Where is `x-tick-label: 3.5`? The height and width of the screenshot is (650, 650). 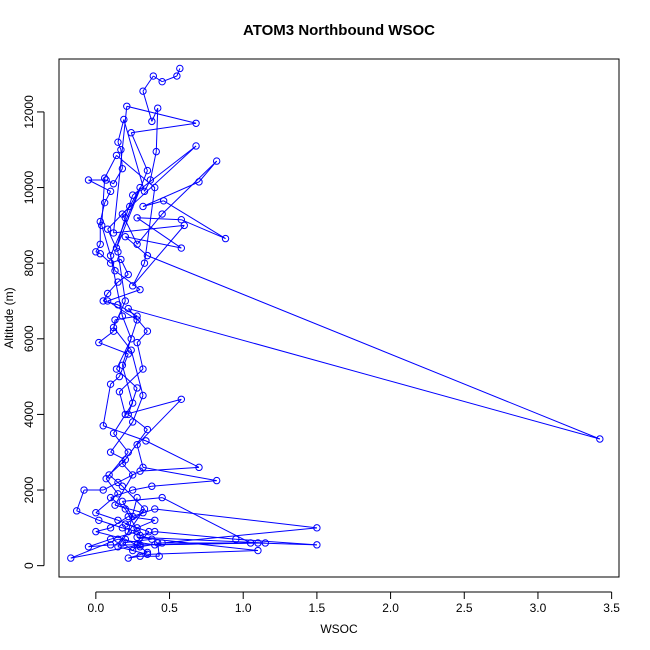
x-tick-label: 3.5 is located at coordinates (611, 608).